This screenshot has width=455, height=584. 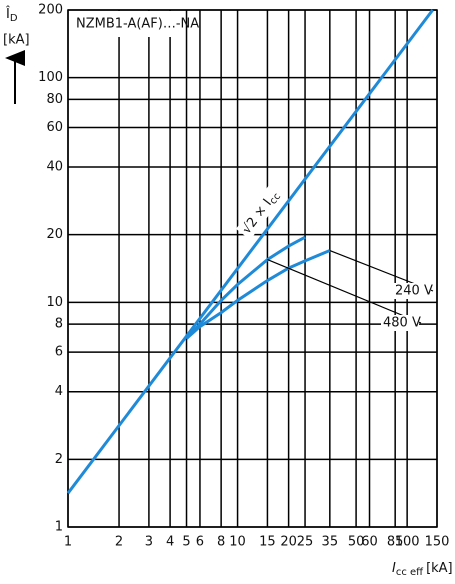 What do you see at coordinates (59, 459) in the screenshot?
I see `y-tick-label: 2` at bounding box center [59, 459].